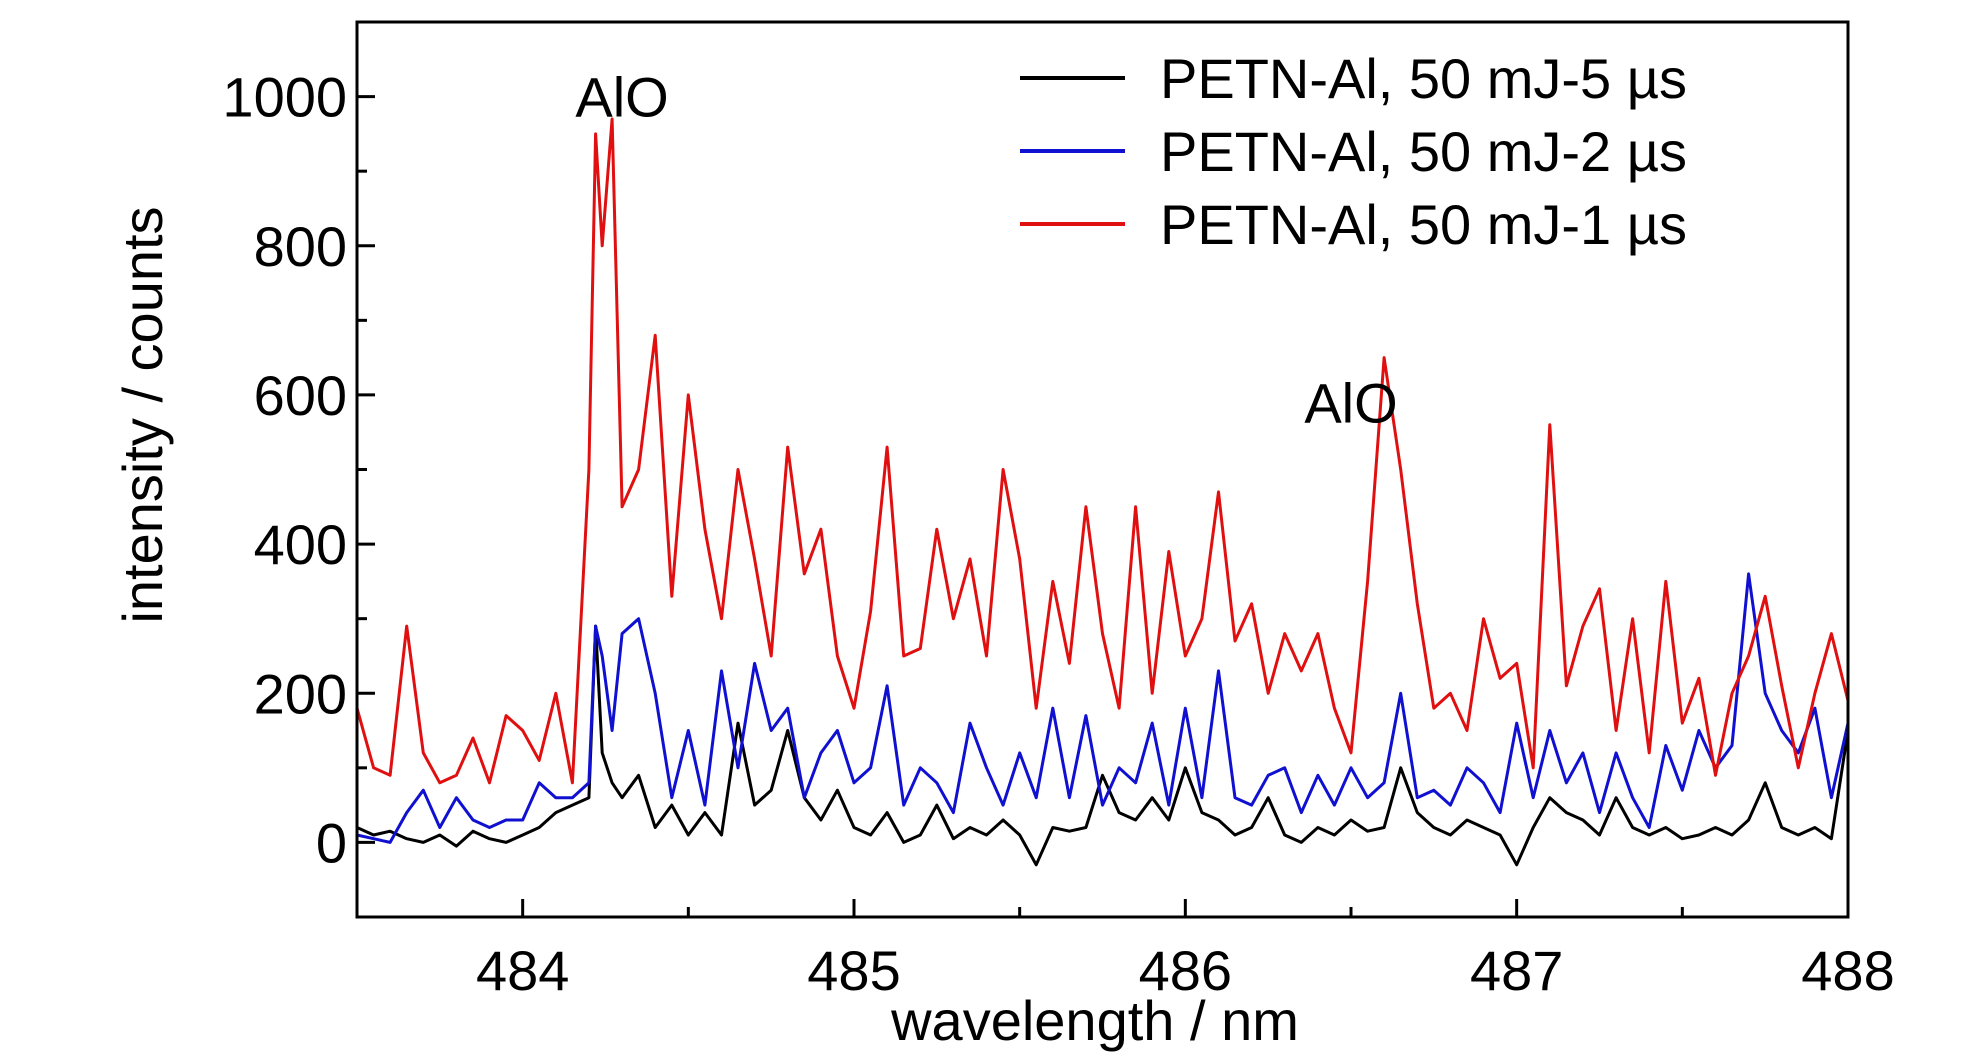 This screenshot has width=1984, height=1063. What do you see at coordinates (300, 544) in the screenshot?
I see `y-tick-label: 400` at bounding box center [300, 544].